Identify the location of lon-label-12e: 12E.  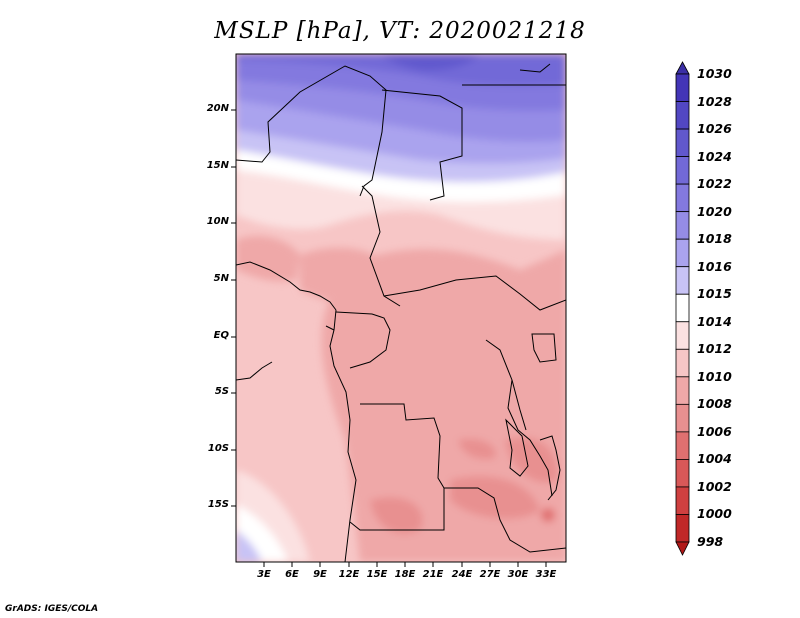
(349, 574).